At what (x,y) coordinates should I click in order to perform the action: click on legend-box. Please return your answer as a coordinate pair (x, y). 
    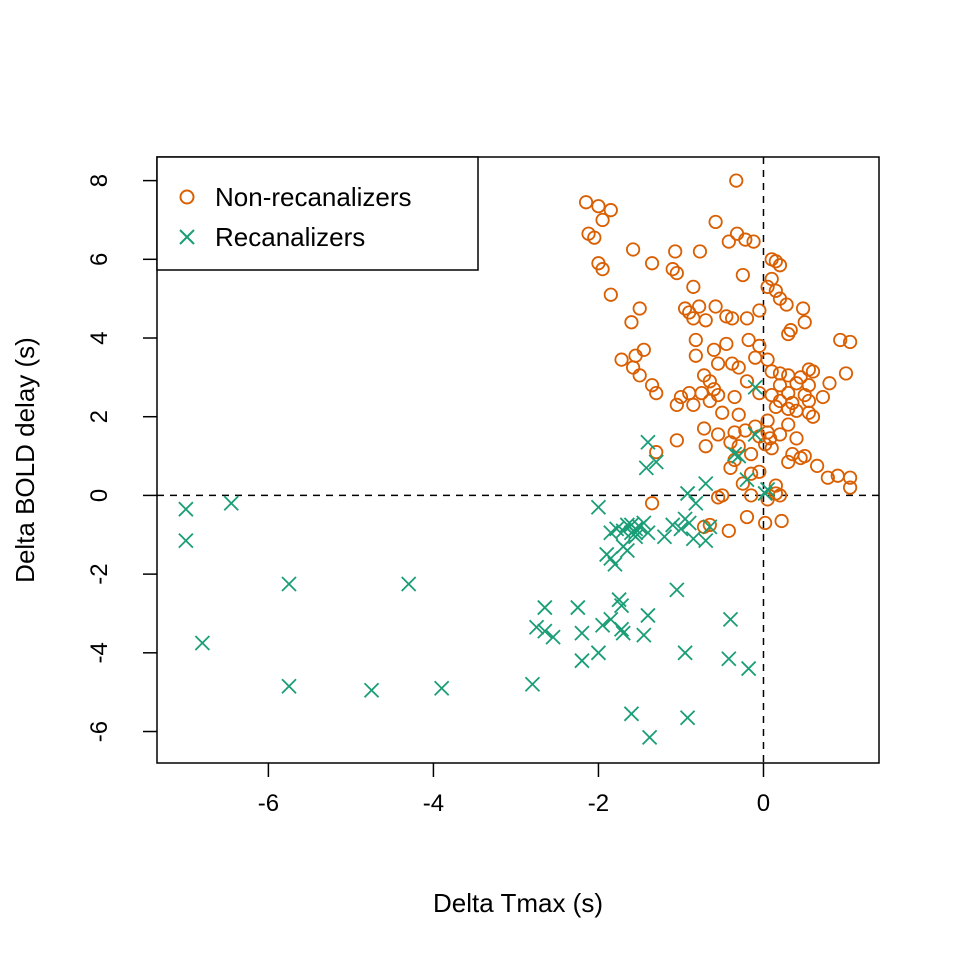
    Looking at the image, I should click on (317, 213).